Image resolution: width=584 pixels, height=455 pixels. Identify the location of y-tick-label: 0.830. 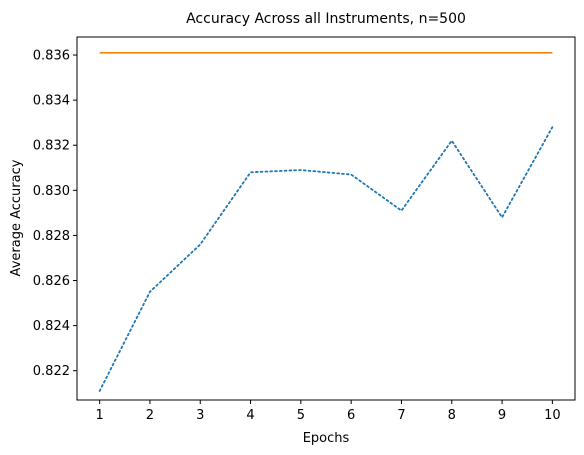
(51, 191).